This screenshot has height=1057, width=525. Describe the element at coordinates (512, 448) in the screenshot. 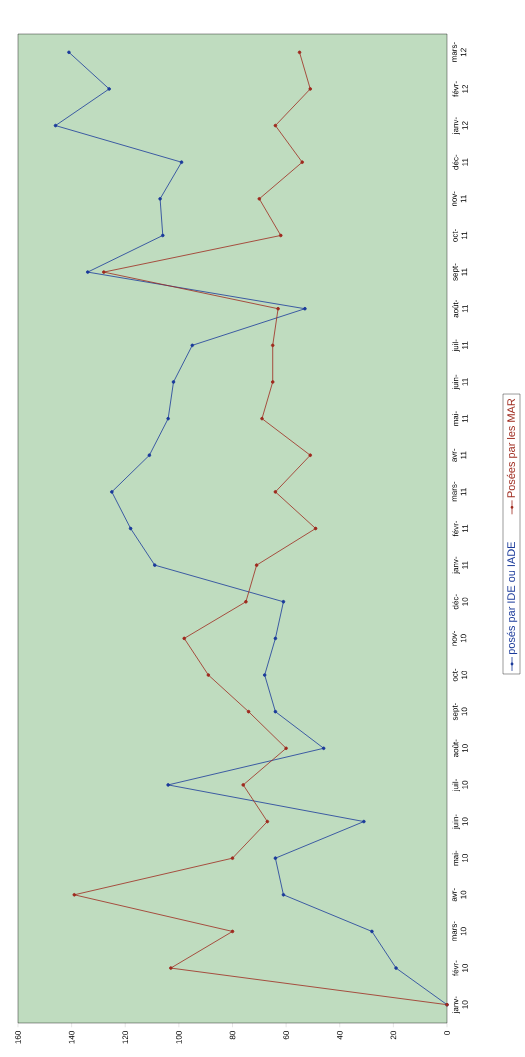

I see `text: Posées par les MAR` at that location.